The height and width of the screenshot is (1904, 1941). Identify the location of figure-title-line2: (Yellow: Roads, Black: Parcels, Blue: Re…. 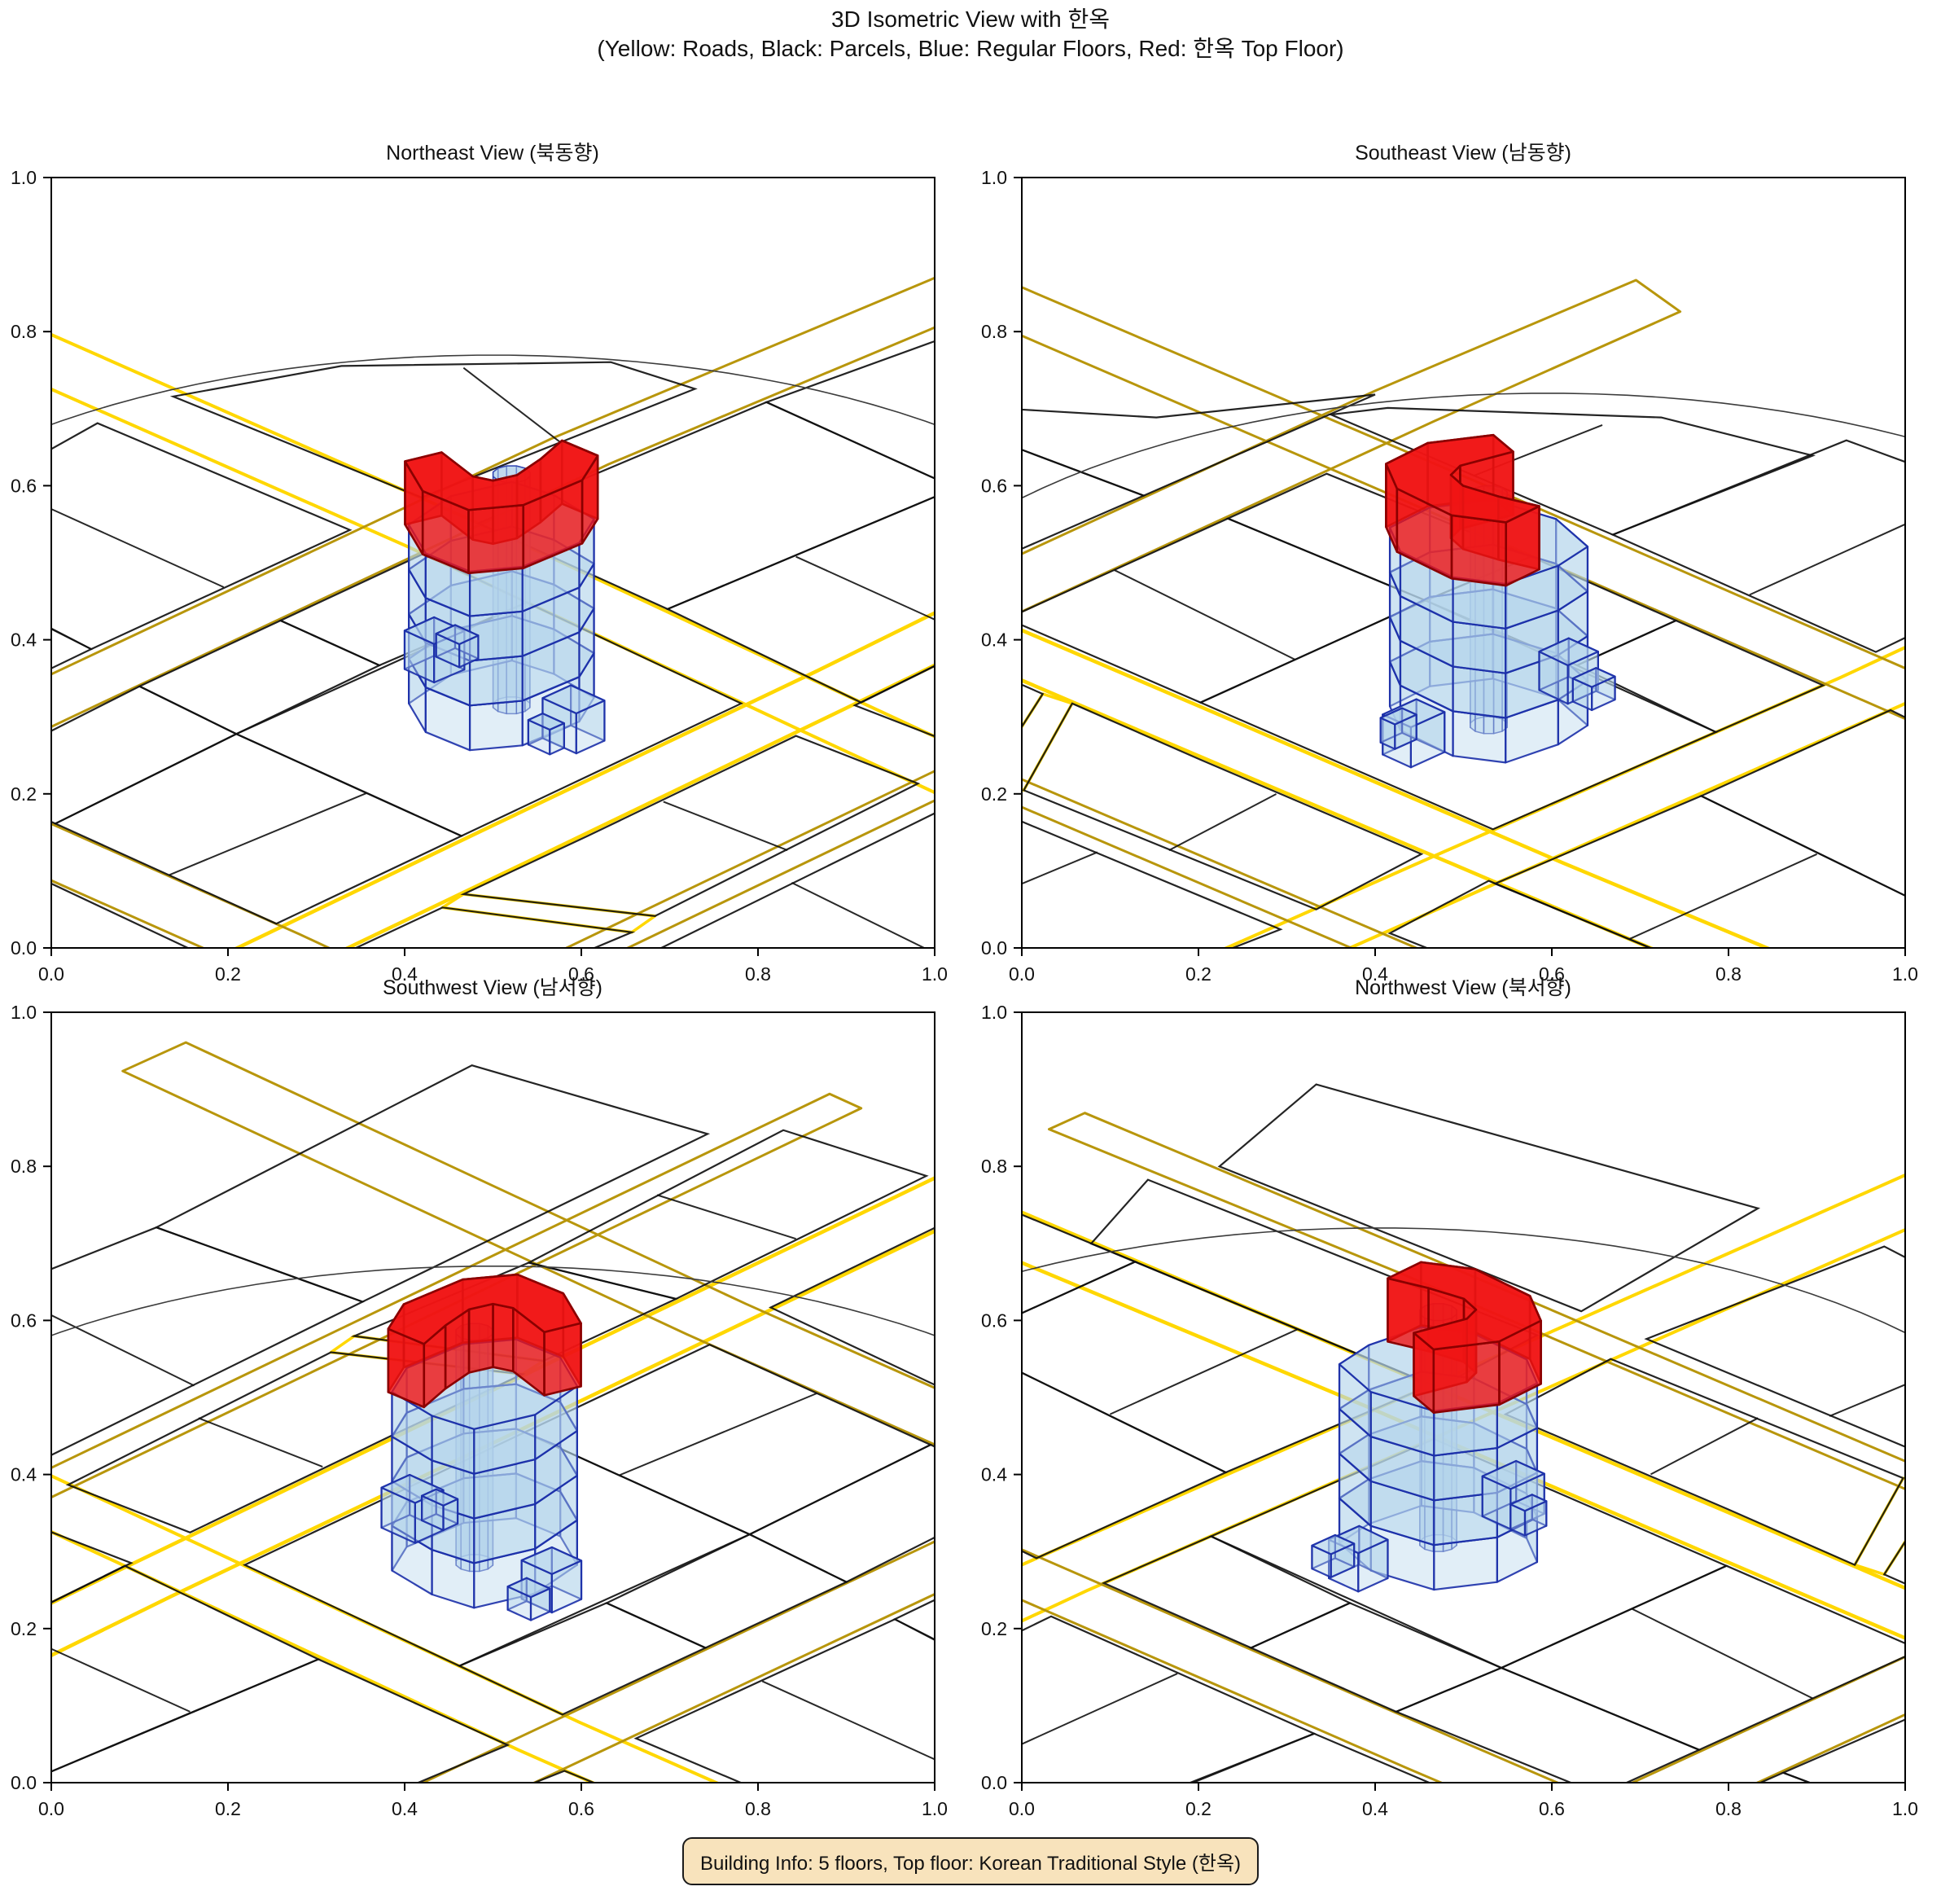
(970, 49).